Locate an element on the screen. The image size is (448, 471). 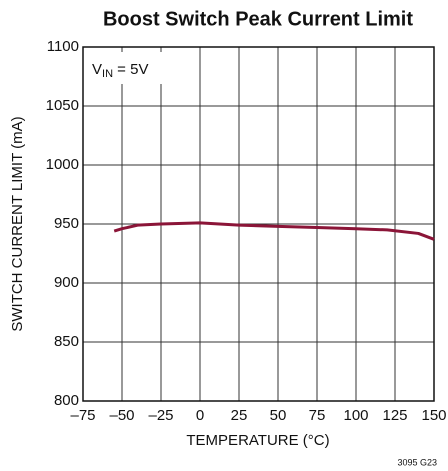
annotation-background is located at coordinates (131, 68).